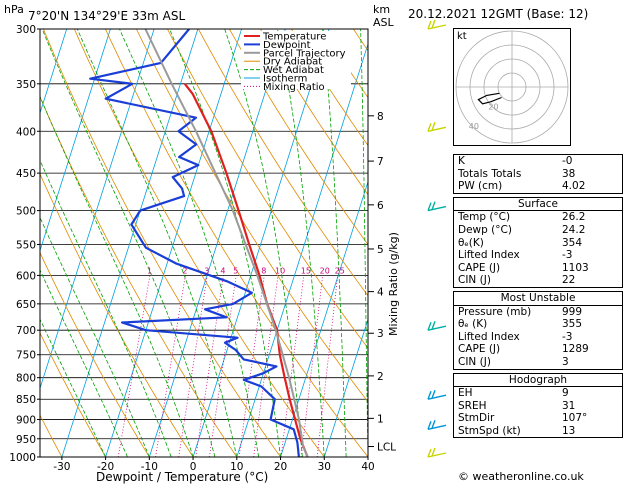 Image resolution: width=629 pixels, height=486 pixels. I want to click on row-label: CAPE (J), so click(479, 349).